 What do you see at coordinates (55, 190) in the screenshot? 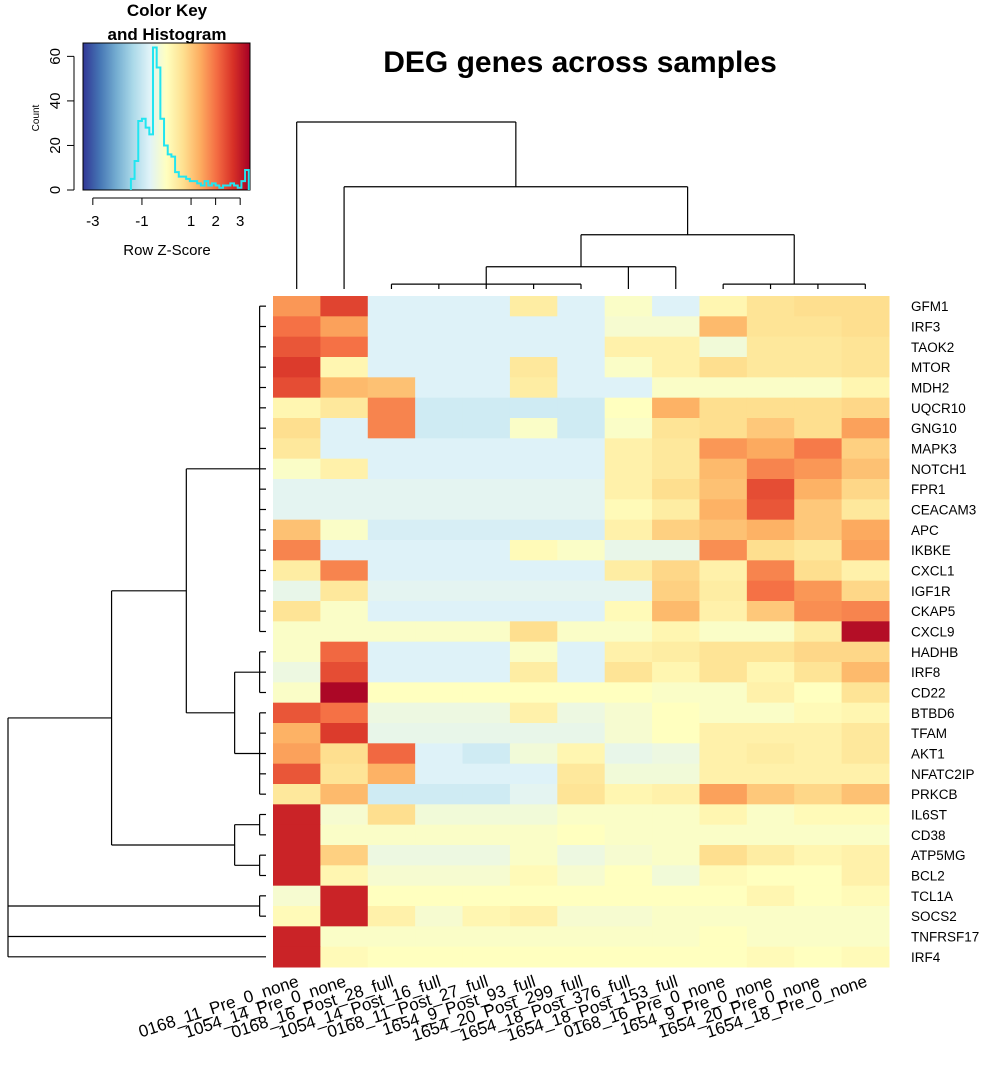
I see `color-key-y-tick-label: 0` at bounding box center [55, 190].